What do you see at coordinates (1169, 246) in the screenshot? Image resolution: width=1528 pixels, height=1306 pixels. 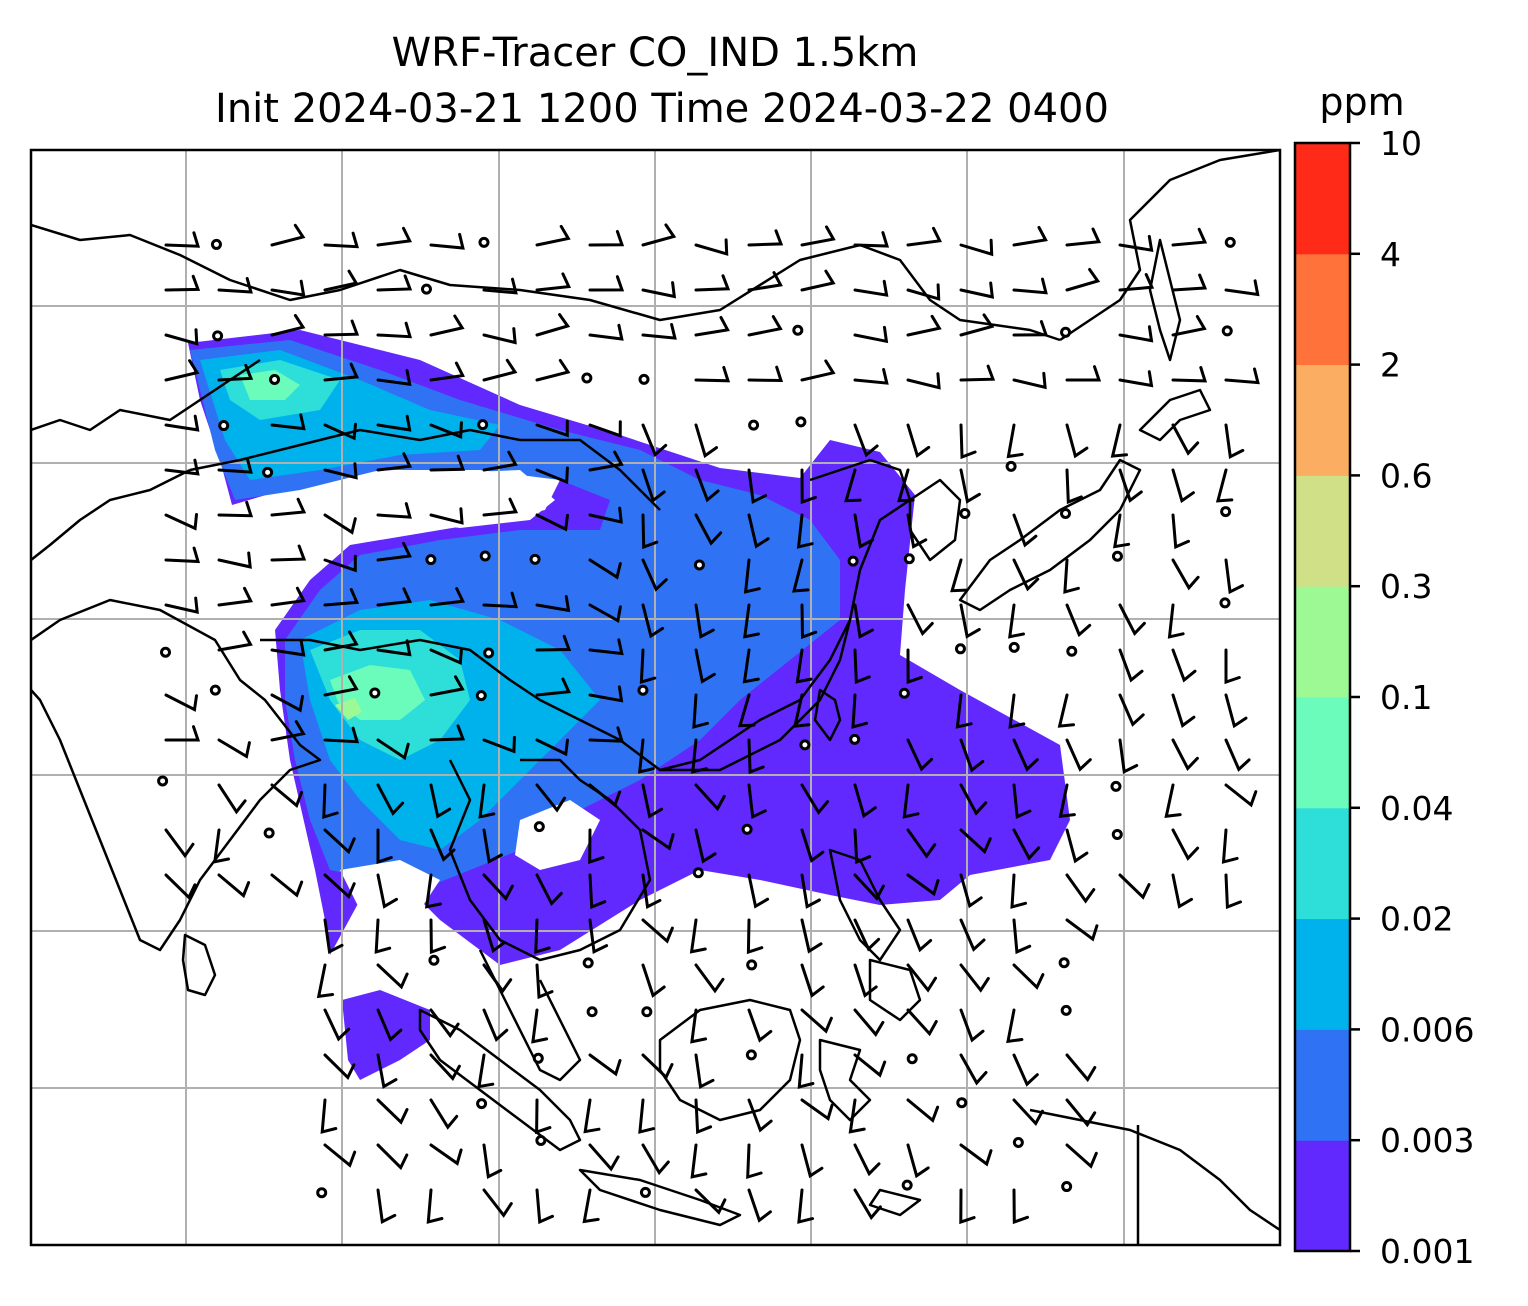 I see `coastline-russia-far-east` at bounding box center [1169, 246].